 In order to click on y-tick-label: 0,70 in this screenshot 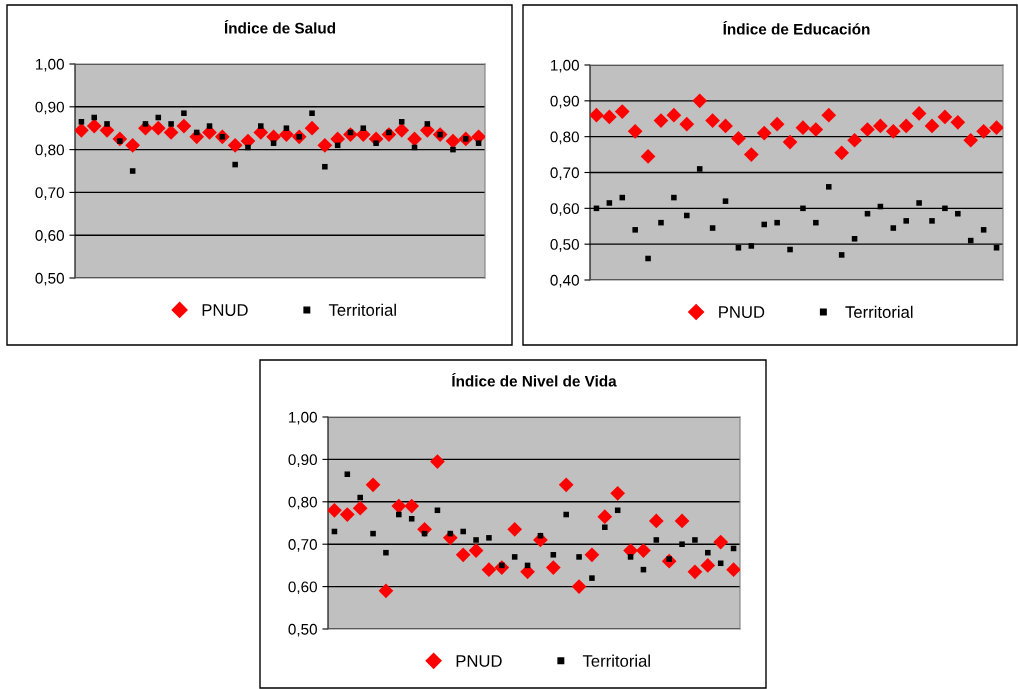, I will do `click(564, 173)`.